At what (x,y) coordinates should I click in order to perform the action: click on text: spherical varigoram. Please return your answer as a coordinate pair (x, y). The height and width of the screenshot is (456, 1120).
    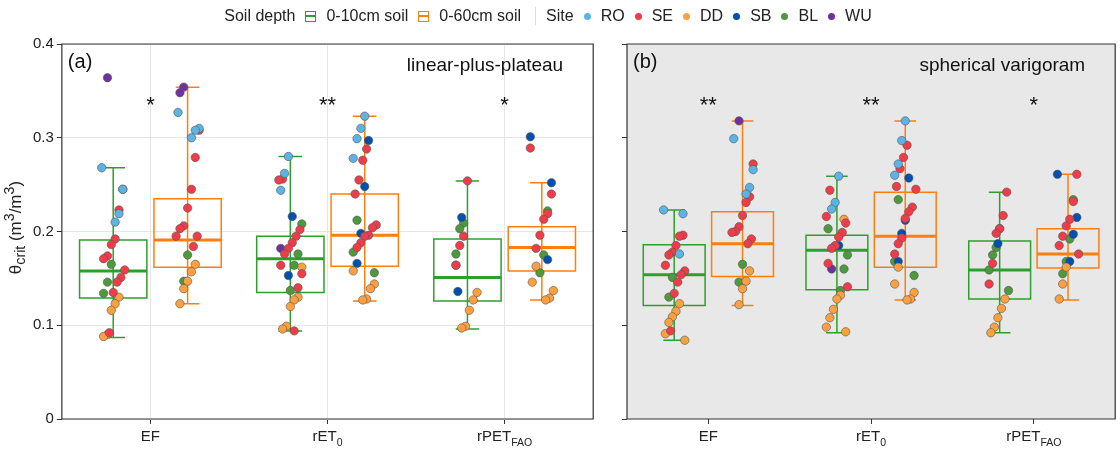
    Looking at the image, I should click on (1002, 64).